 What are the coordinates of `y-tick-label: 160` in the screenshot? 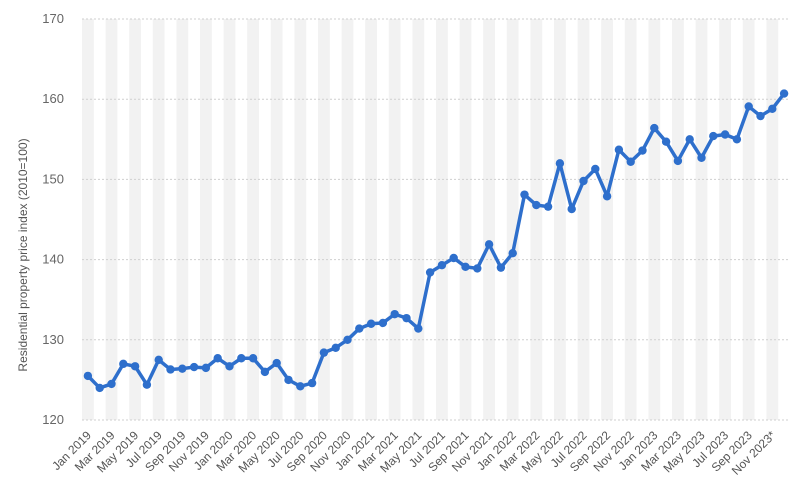 It's located at (53, 98).